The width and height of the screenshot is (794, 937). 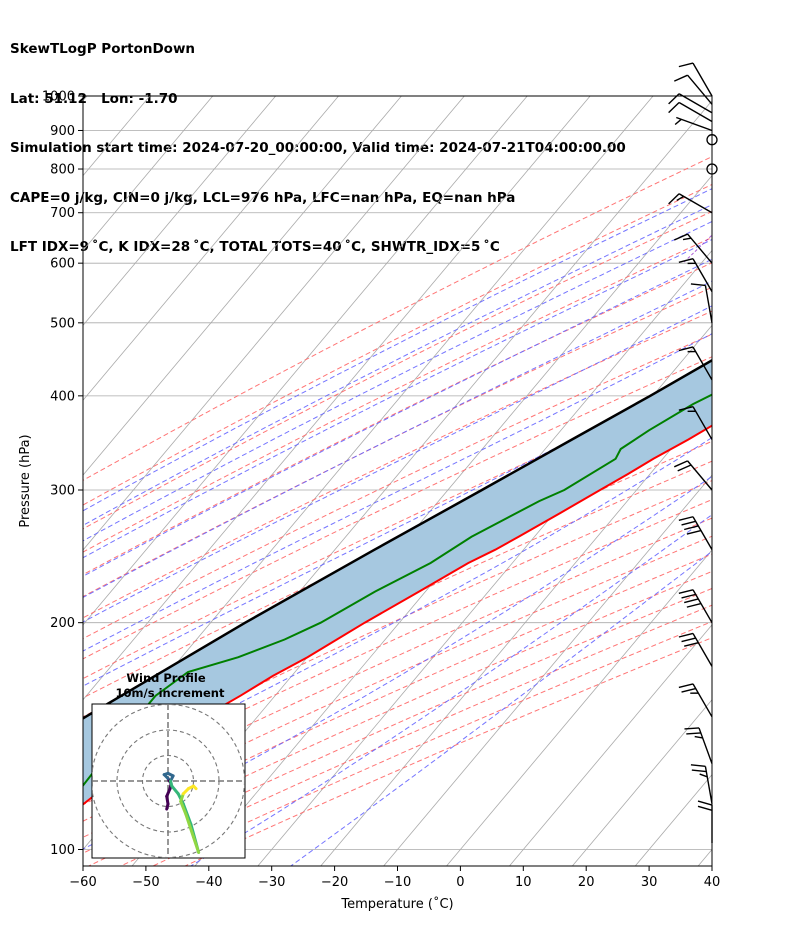 What do you see at coordinates (166, 678) in the screenshot?
I see `hodograph-title: Wind Profile` at bounding box center [166, 678].